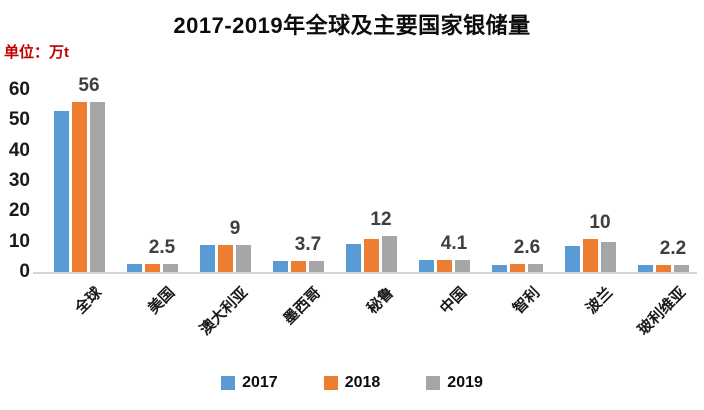 The height and width of the screenshot is (410, 704). Describe the element at coordinates (19, 241) in the screenshot. I see `y-axis-tick-label: 10` at that location.